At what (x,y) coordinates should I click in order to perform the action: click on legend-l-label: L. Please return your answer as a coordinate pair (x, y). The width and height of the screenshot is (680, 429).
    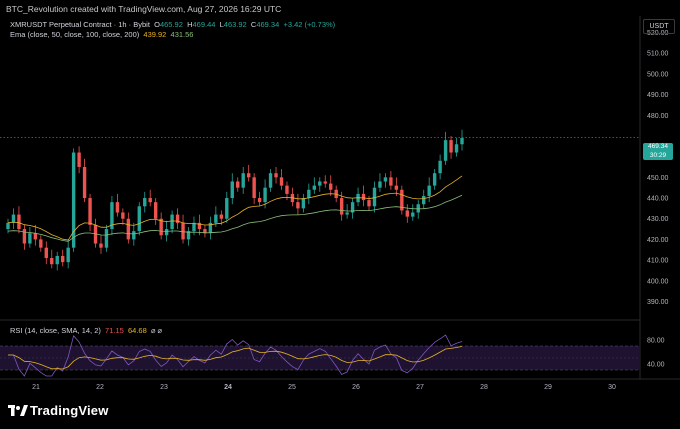
    Looking at the image, I should click on (221, 24).